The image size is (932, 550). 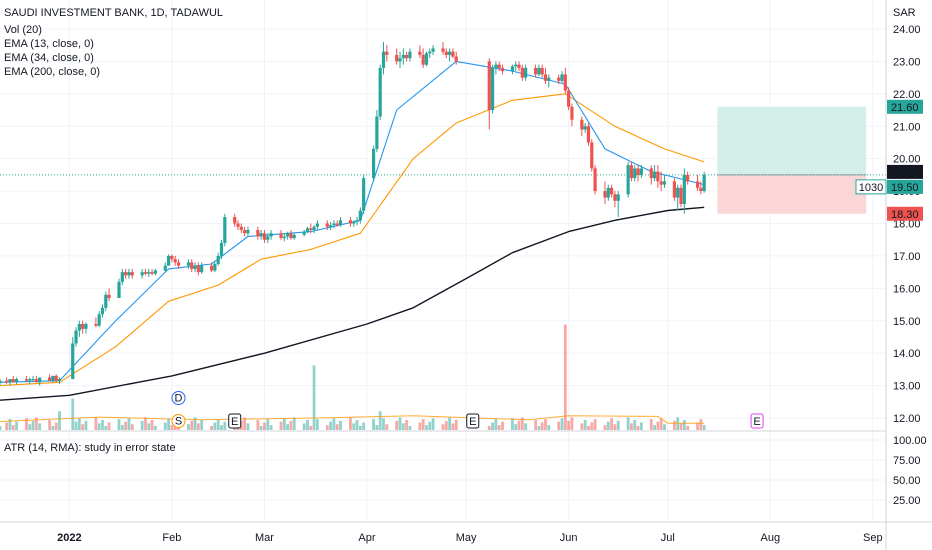 I want to click on time-axis: 2022 Feb Mar Apr May Jun Jul Aug Sep, so click(x=469, y=538).